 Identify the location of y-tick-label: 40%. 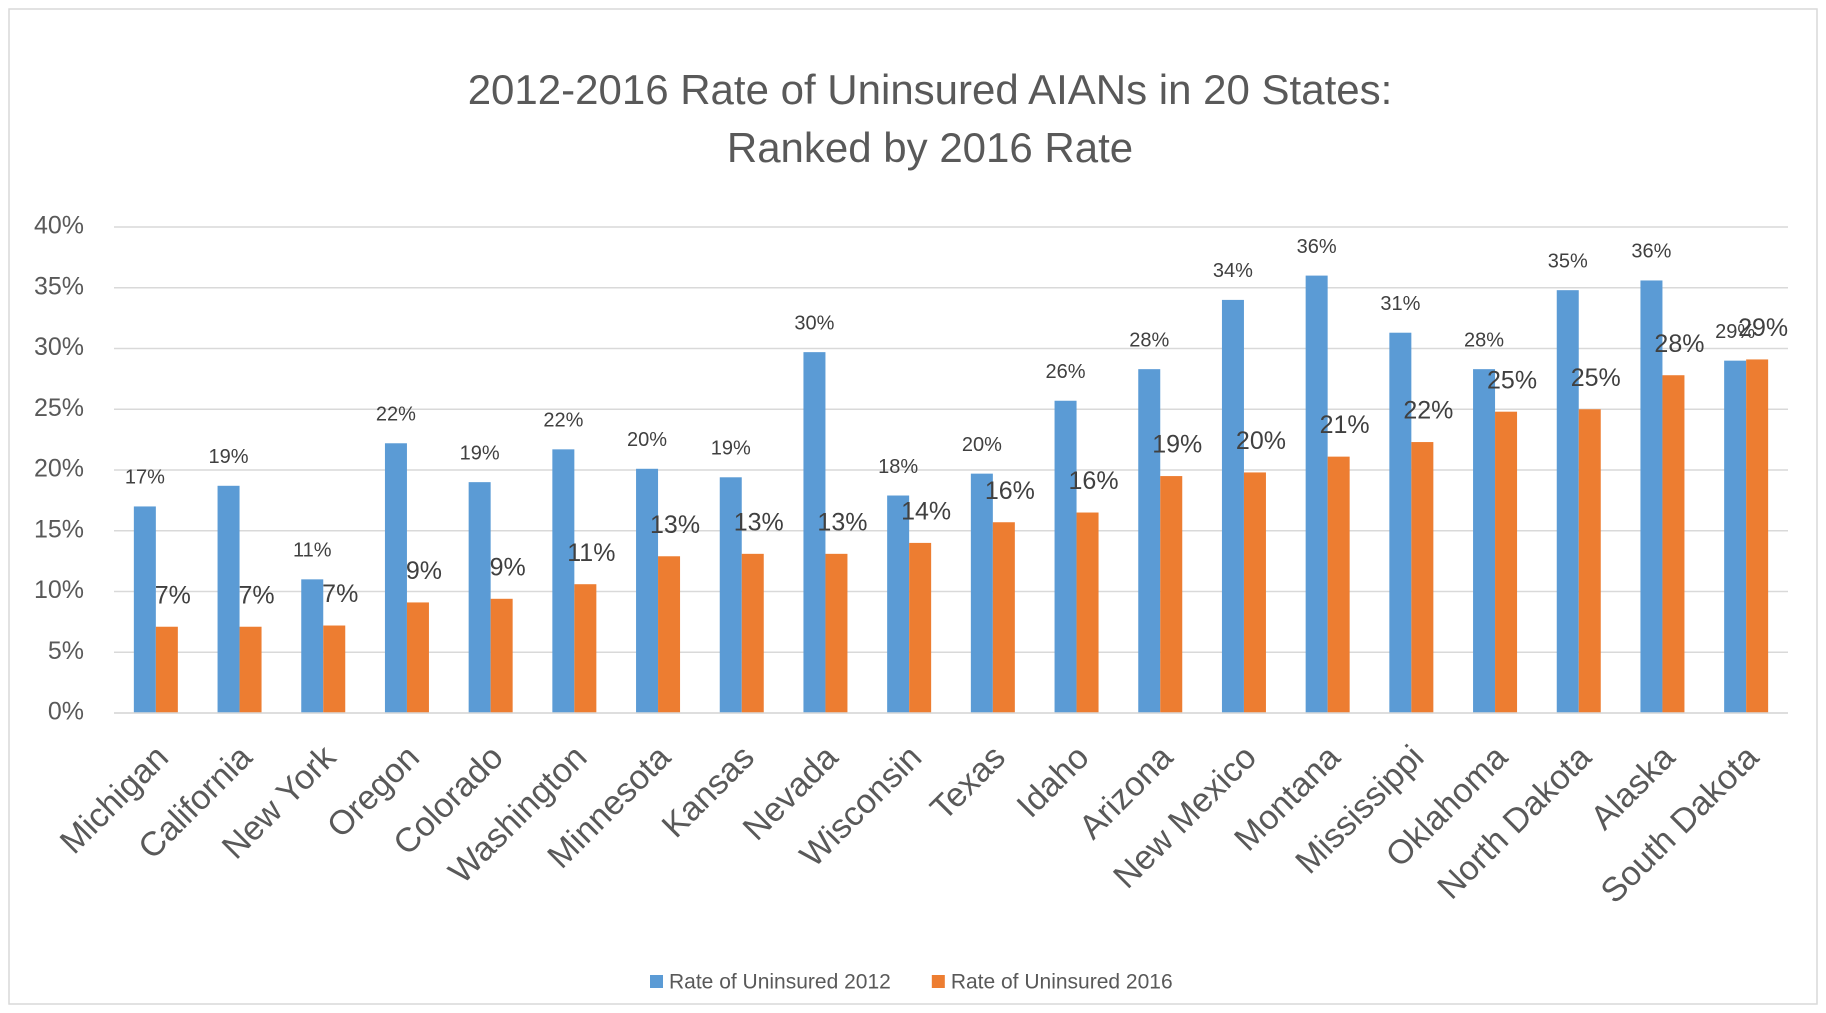
(59, 226).